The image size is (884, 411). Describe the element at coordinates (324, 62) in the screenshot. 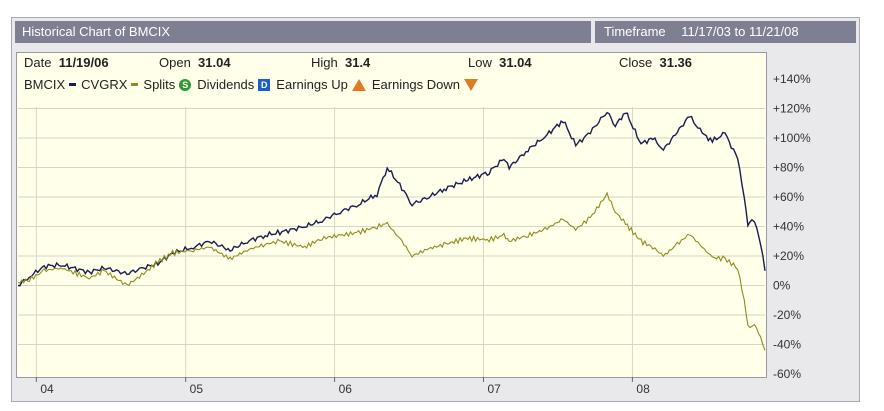

I see `high-label: High` at that location.